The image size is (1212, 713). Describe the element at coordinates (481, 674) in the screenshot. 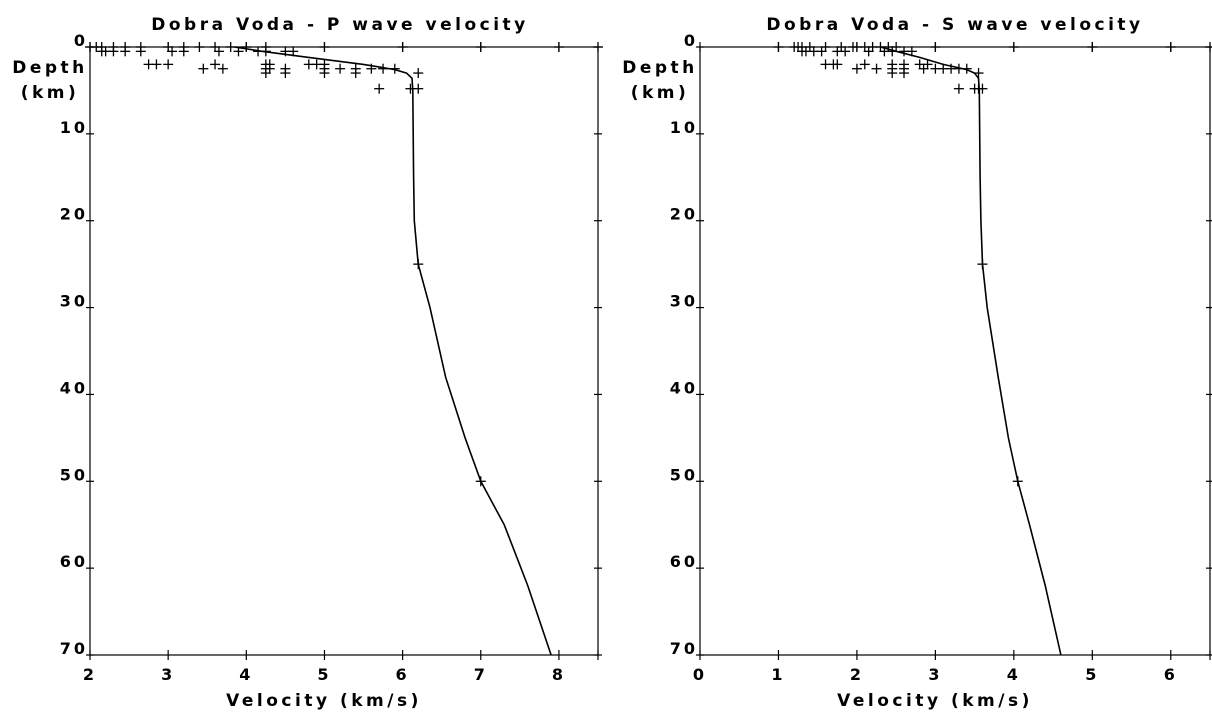

I see `x-tick-label: 7` at that location.